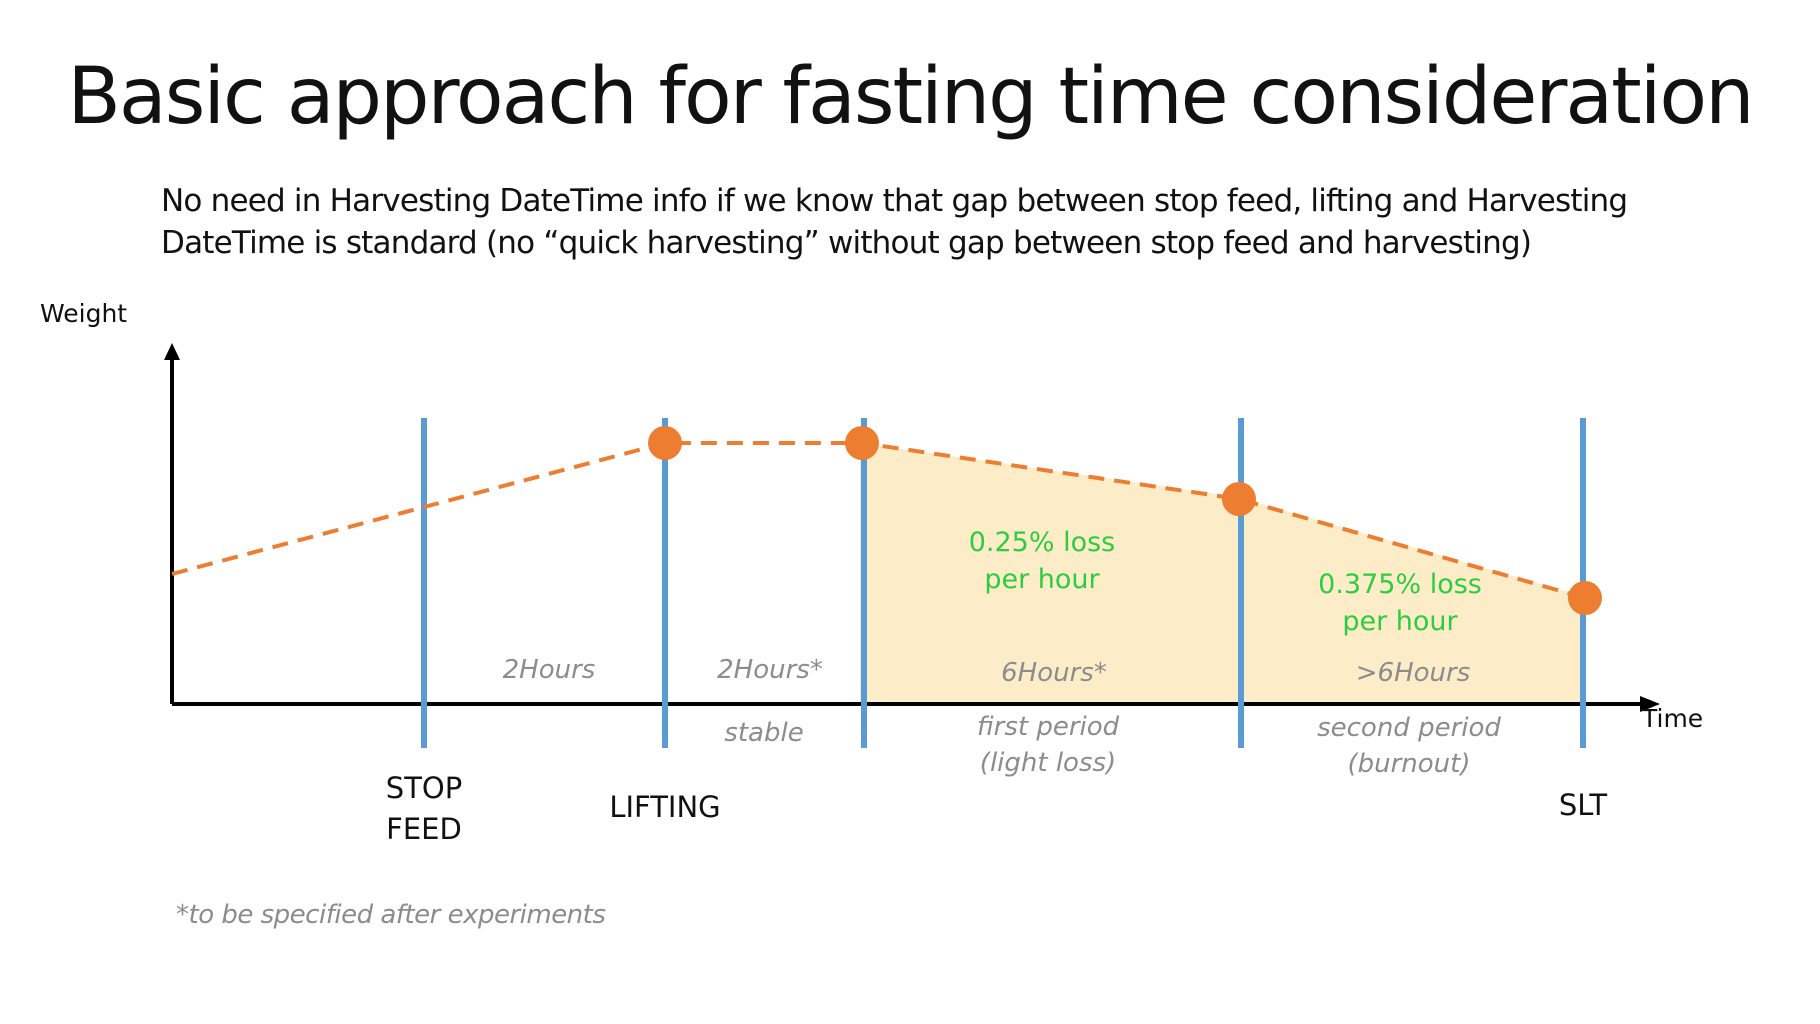  I want to click on loss-rate-first-line1: 0.25% loss, so click(1042, 542).